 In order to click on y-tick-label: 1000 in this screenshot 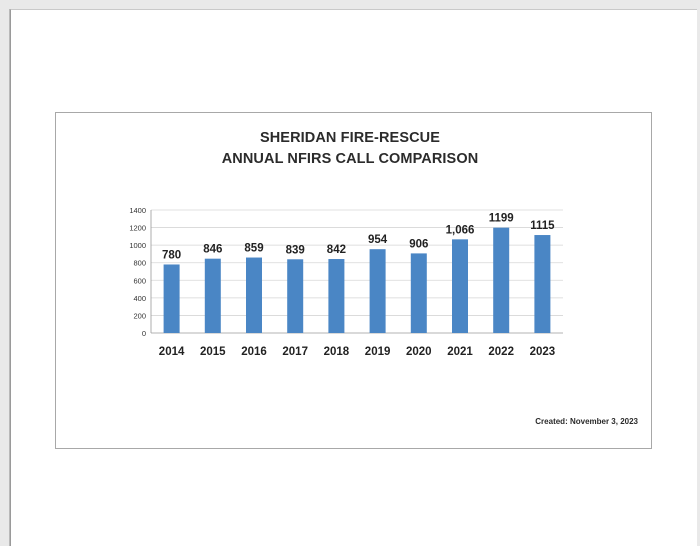, I will do `click(137, 245)`.